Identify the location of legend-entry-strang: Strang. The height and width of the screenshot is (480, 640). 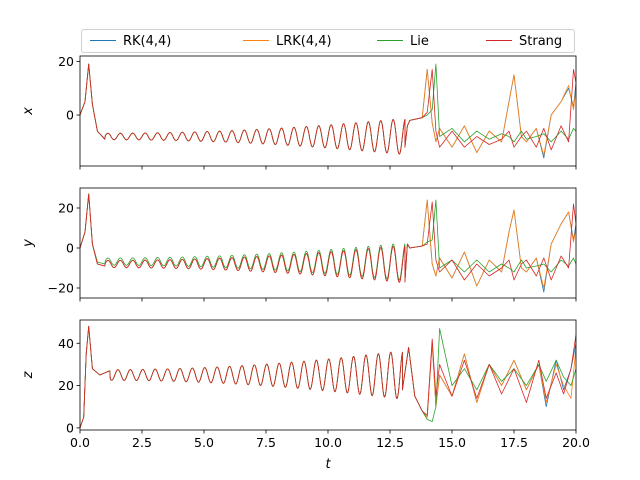
(524, 42).